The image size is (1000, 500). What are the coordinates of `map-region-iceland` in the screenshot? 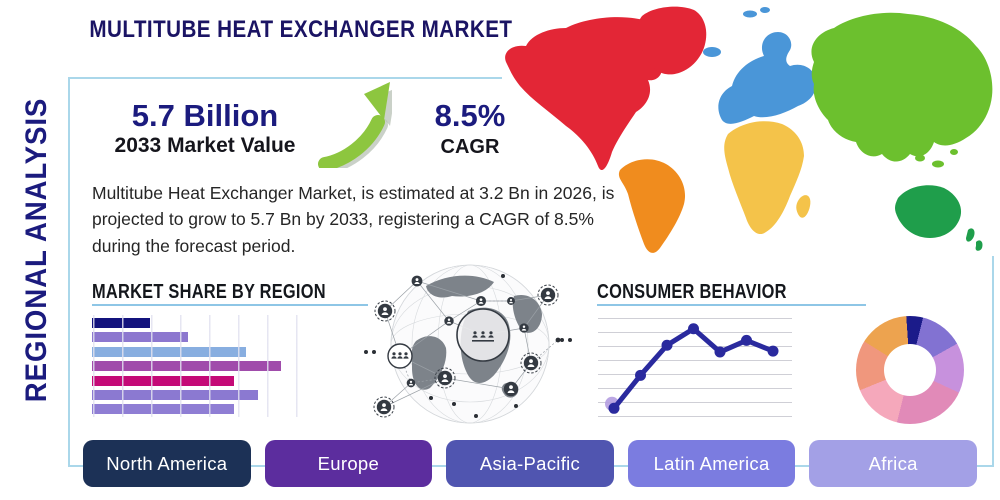 It's located at (712, 52).